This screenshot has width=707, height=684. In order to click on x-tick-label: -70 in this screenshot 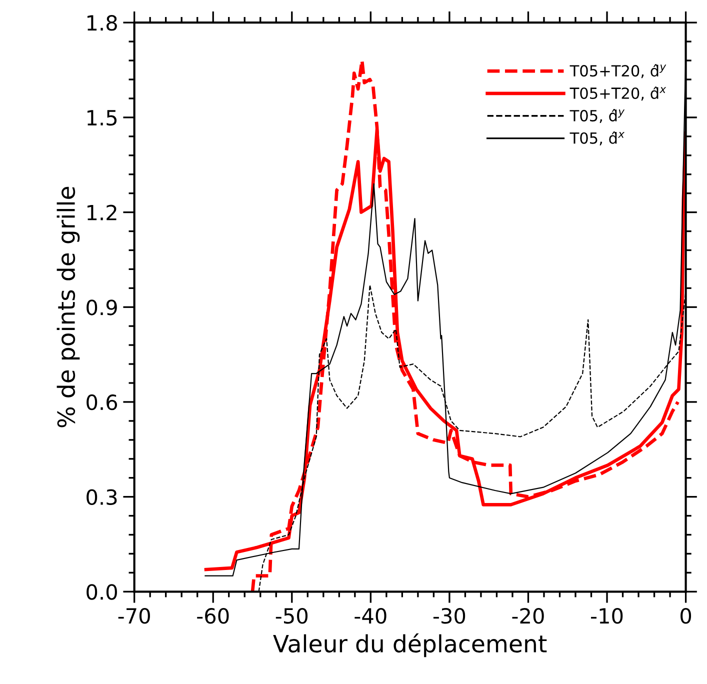, I will do `click(134, 616)`.